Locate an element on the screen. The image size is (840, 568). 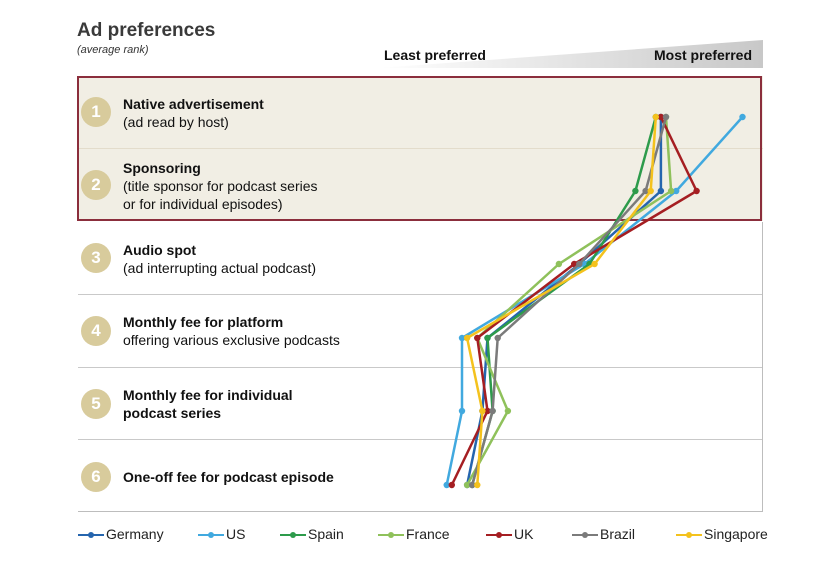
rank-badge: 1 is located at coordinates (96, 112).